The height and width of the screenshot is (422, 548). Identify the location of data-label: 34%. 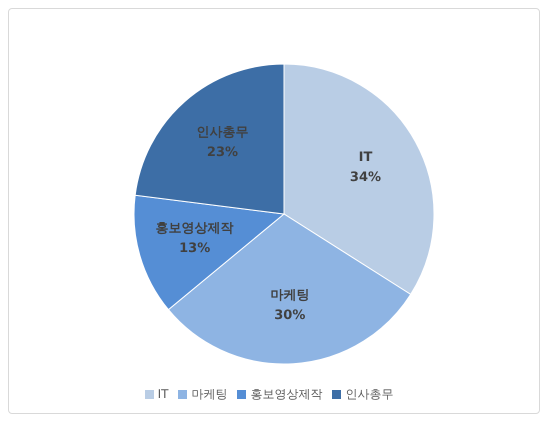
(366, 178).